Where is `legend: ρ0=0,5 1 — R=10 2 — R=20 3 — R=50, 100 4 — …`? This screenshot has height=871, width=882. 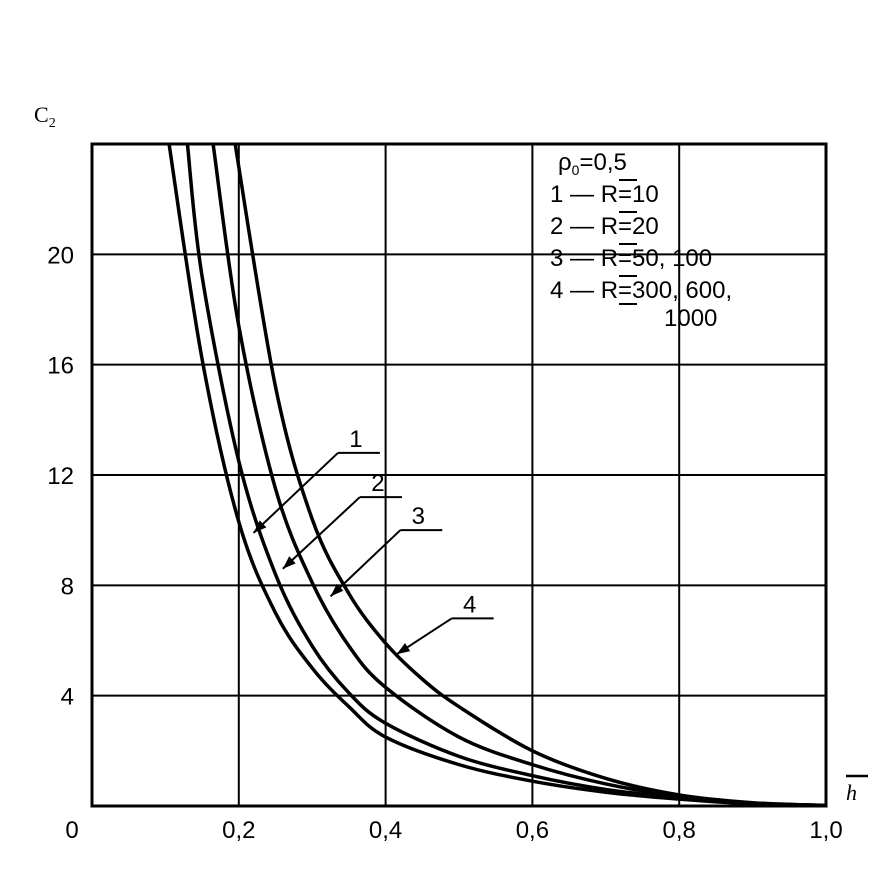 legend: ρ0=0,5 1 — R=10 2 — R=20 3 — R=50, 100 4 — … is located at coordinates (641, 240).